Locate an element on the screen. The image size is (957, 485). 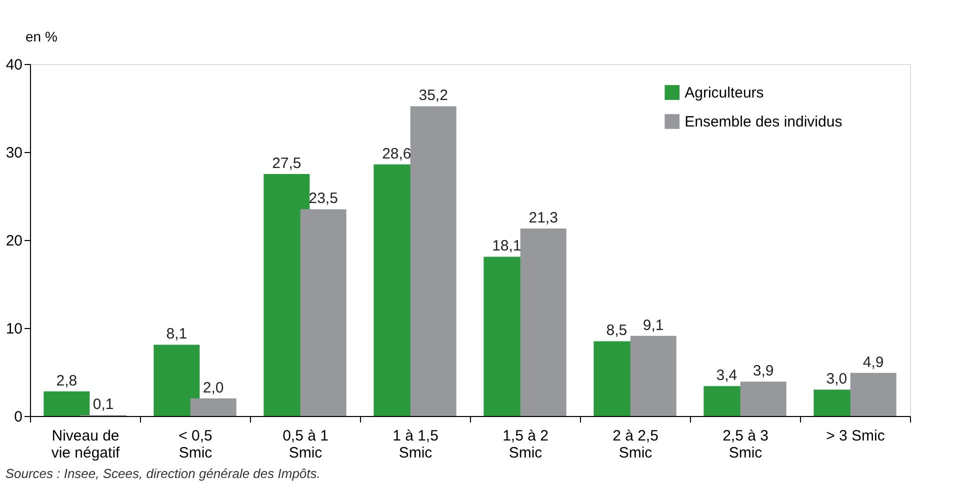
data-label: 3,4 is located at coordinates (727, 375).